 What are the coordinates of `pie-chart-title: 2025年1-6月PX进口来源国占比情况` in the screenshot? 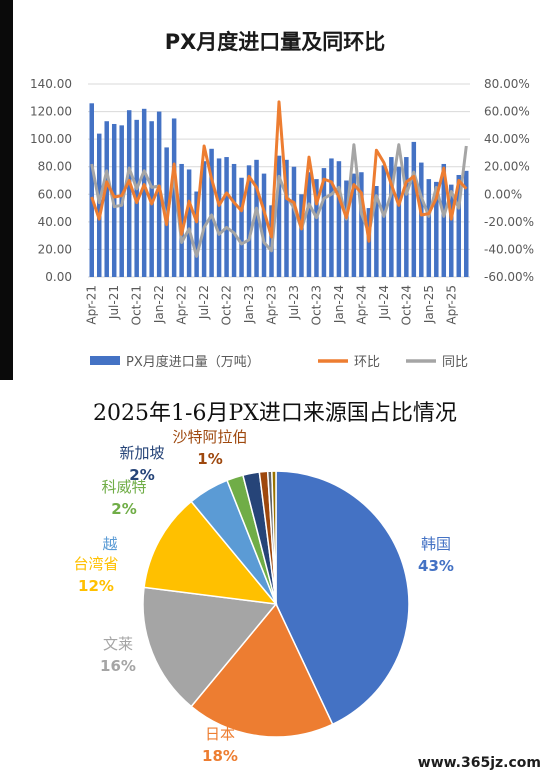 It's located at (275, 413).